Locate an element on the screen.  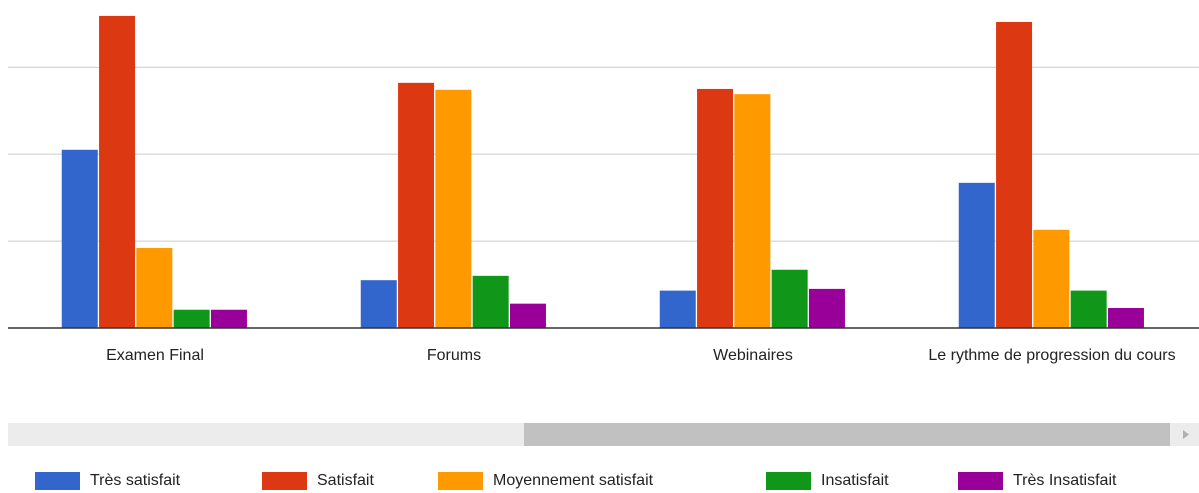
legend-label: Moyennement satisfait is located at coordinates (573, 480).